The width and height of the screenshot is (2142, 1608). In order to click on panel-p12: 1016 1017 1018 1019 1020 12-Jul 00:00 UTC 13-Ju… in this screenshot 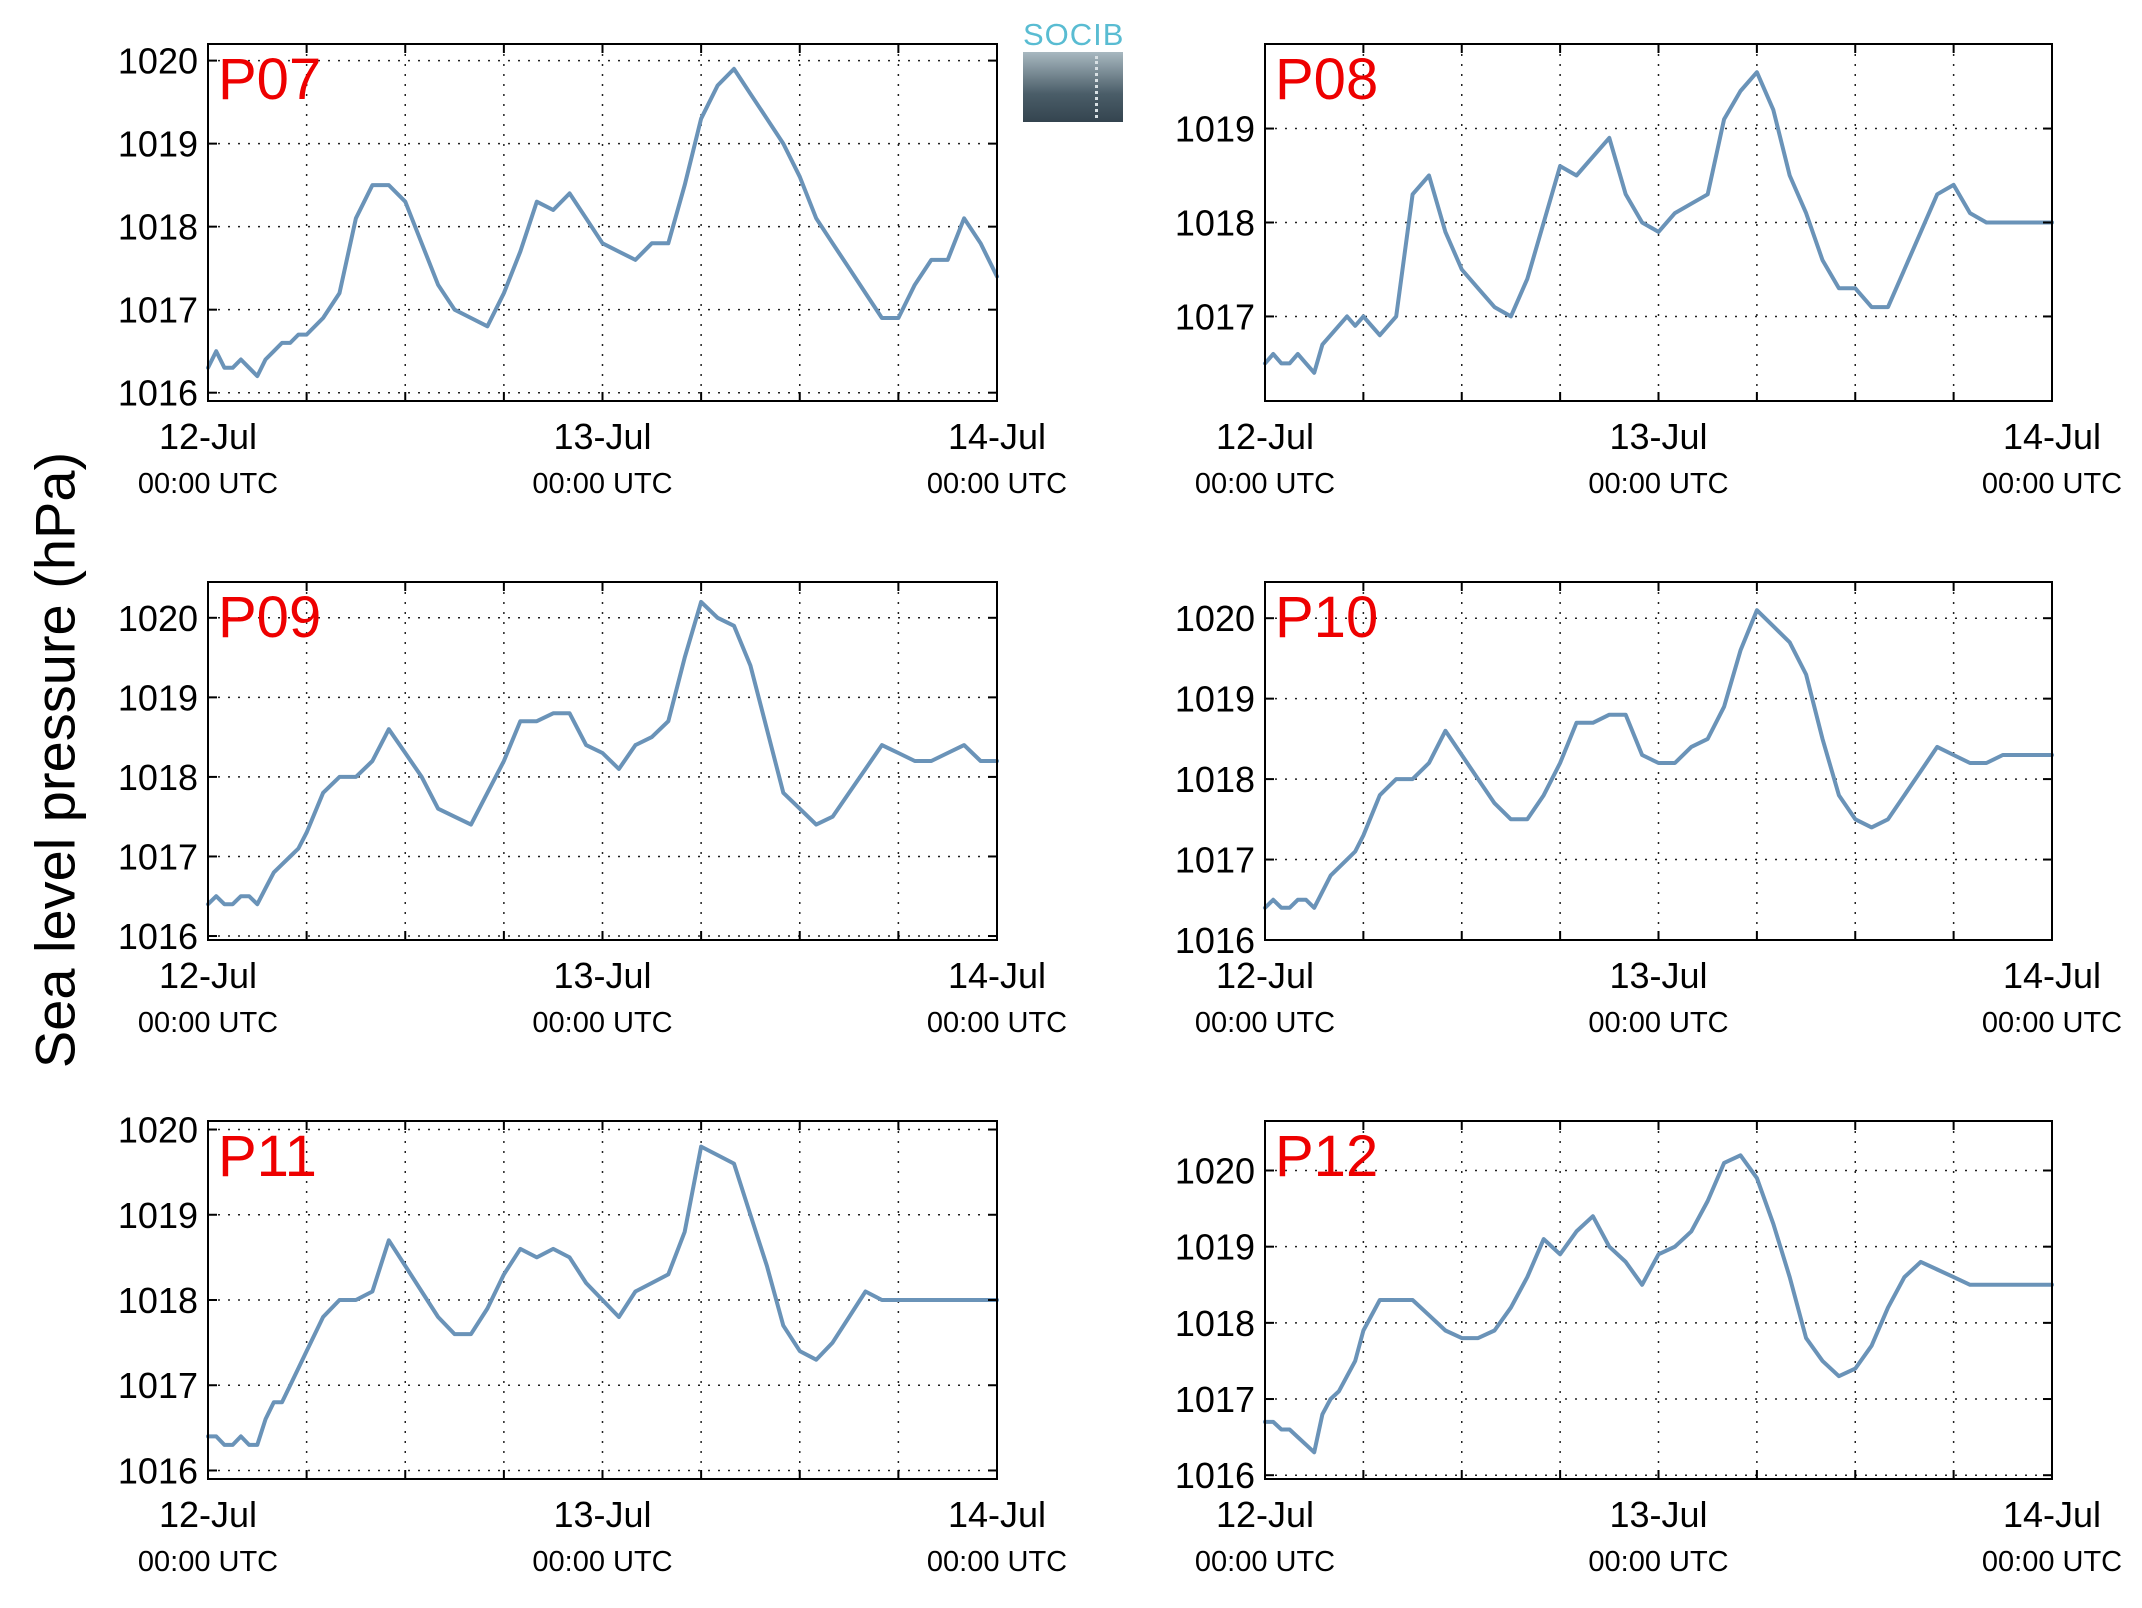, I will do `click(1648, 1349)`.